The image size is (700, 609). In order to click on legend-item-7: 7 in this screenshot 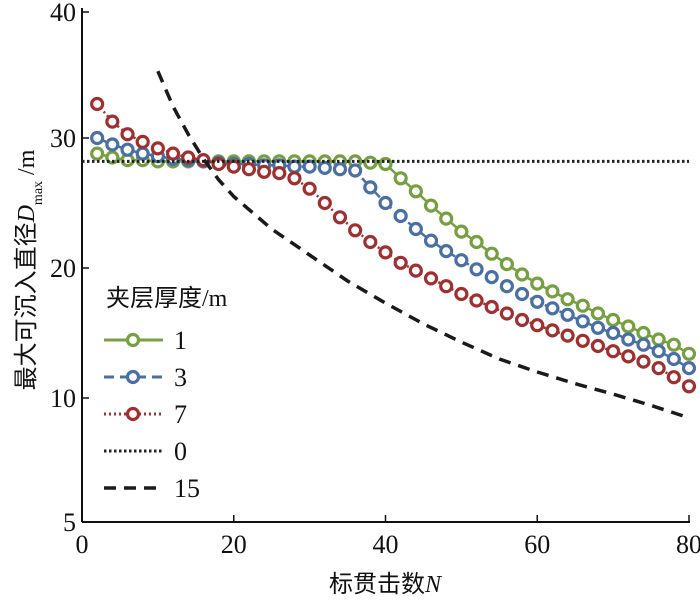, I will do `click(145, 414)`.